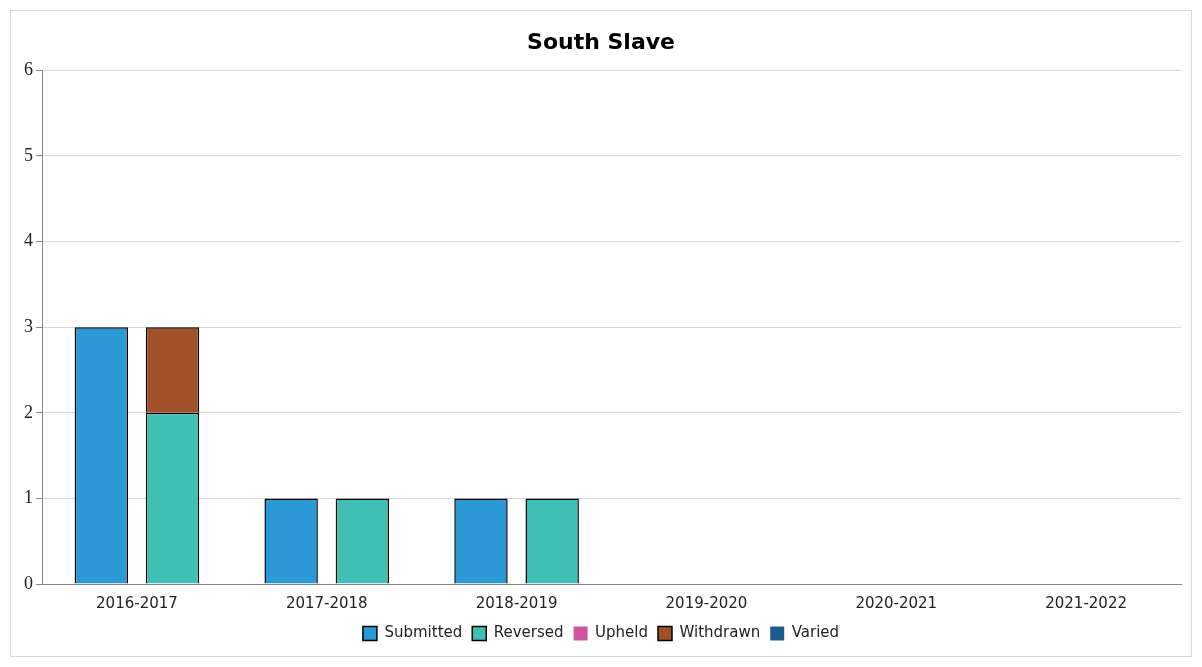  Describe the element at coordinates (28, 154) in the screenshot. I see `y-tick-label: 5` at that location.